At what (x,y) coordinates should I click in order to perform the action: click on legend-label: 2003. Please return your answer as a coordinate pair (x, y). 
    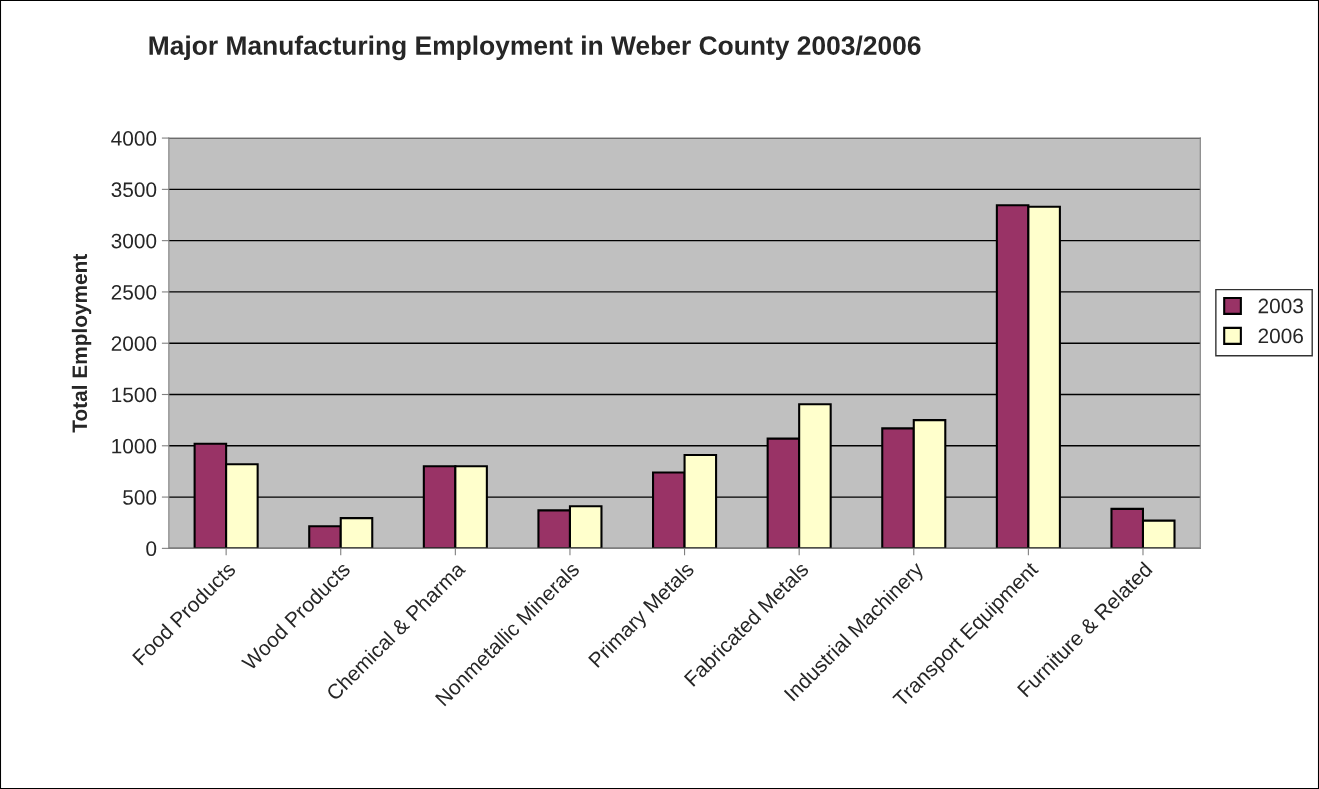
    Looking at the image, I should click on (1280, 306).